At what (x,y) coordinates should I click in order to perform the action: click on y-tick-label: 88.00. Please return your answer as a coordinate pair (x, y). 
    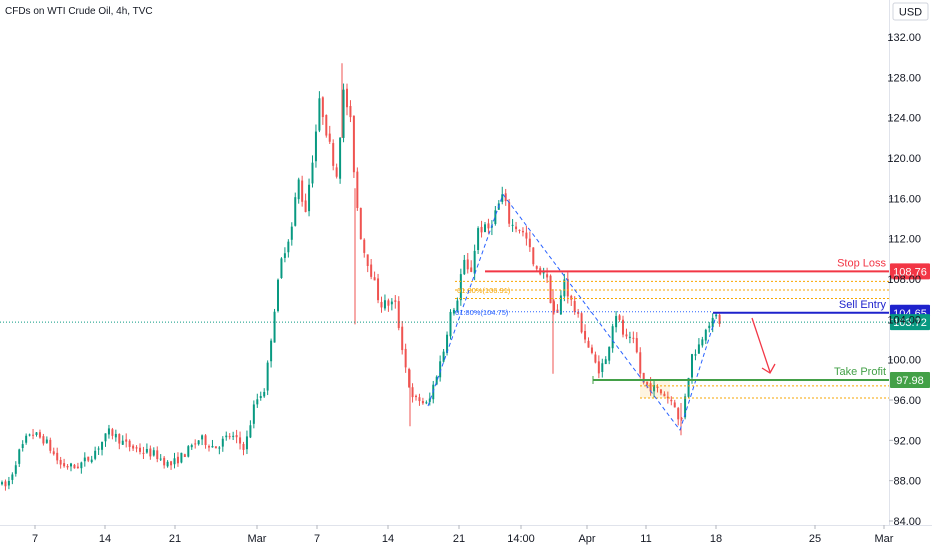
    Looking at the image, I should click on (907, 482).